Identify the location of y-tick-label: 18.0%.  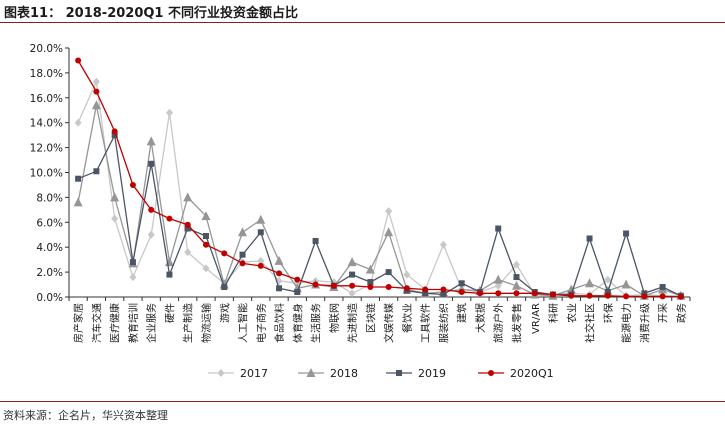
(46, 74).